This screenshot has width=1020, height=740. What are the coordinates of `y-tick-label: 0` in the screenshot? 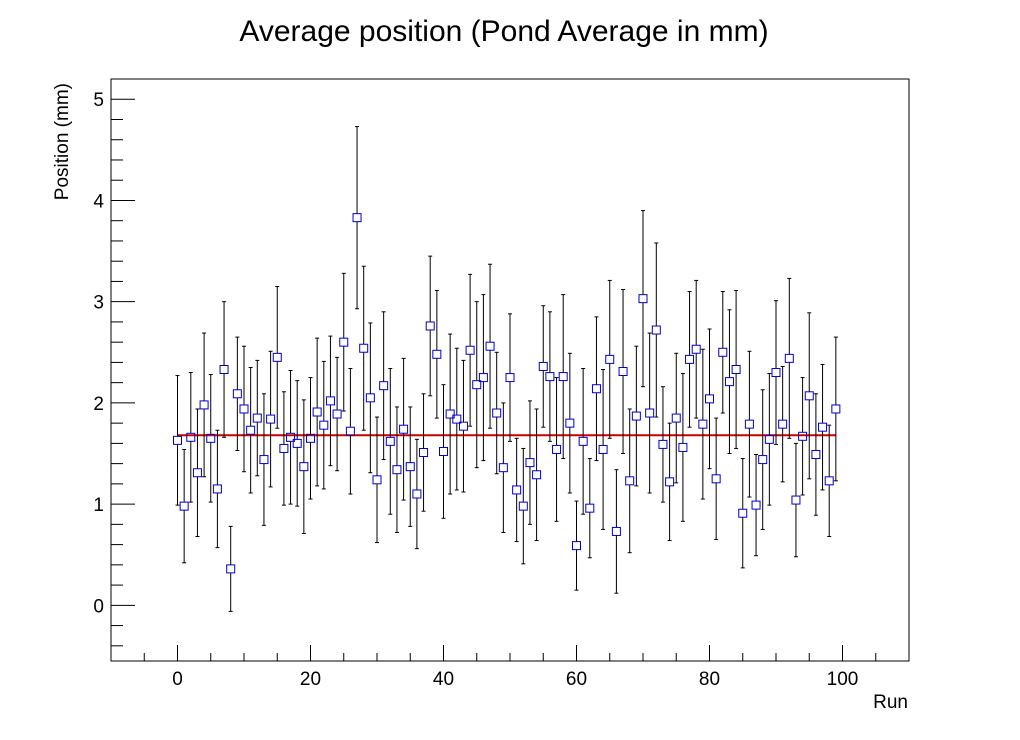 It's located at (98, 606).